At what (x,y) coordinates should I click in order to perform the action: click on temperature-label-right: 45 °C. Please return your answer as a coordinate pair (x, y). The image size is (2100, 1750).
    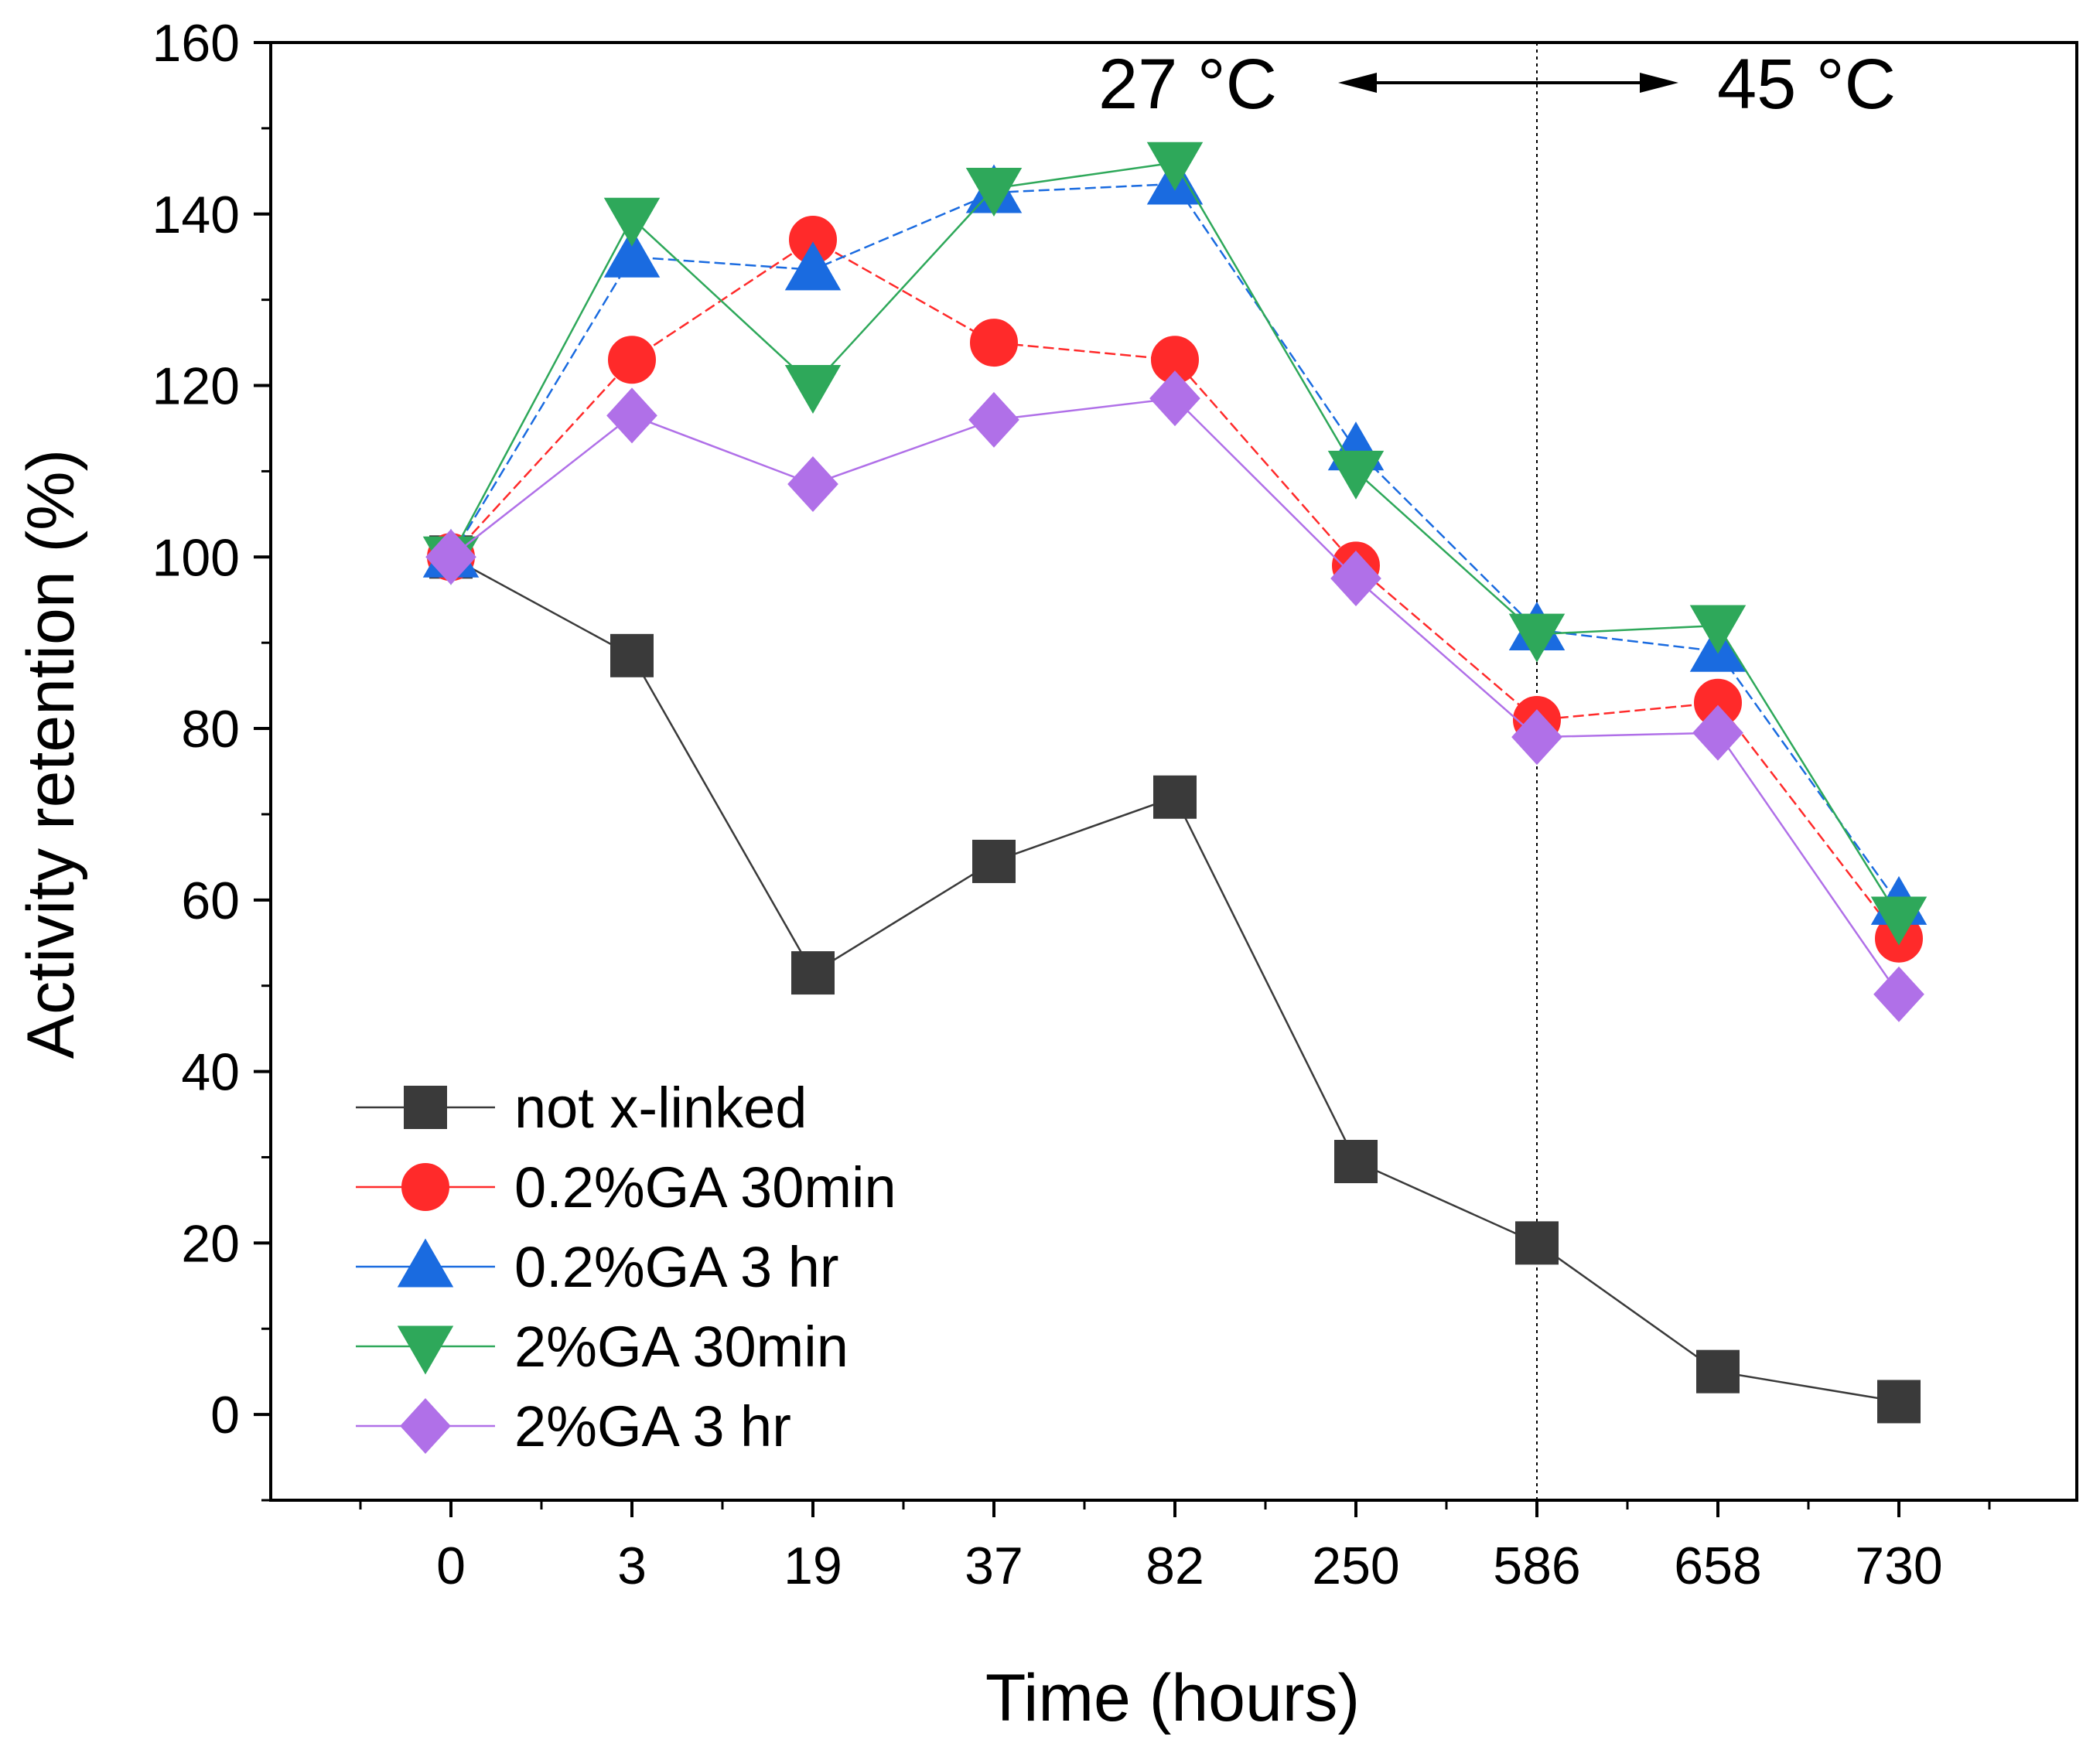
    Looking at the image, I should click on (1807, 84).